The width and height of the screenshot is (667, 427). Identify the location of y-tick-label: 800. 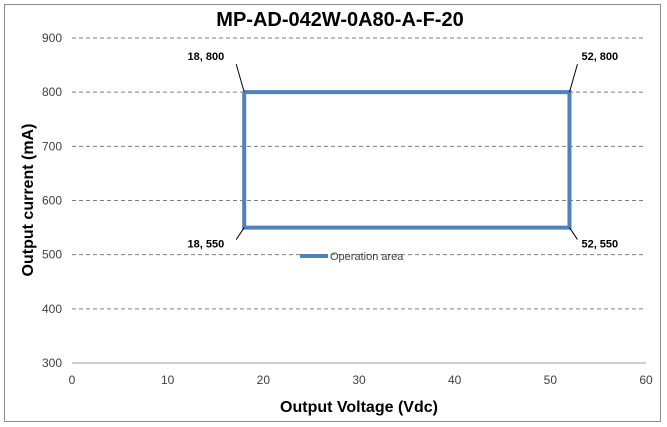
(52, 92).